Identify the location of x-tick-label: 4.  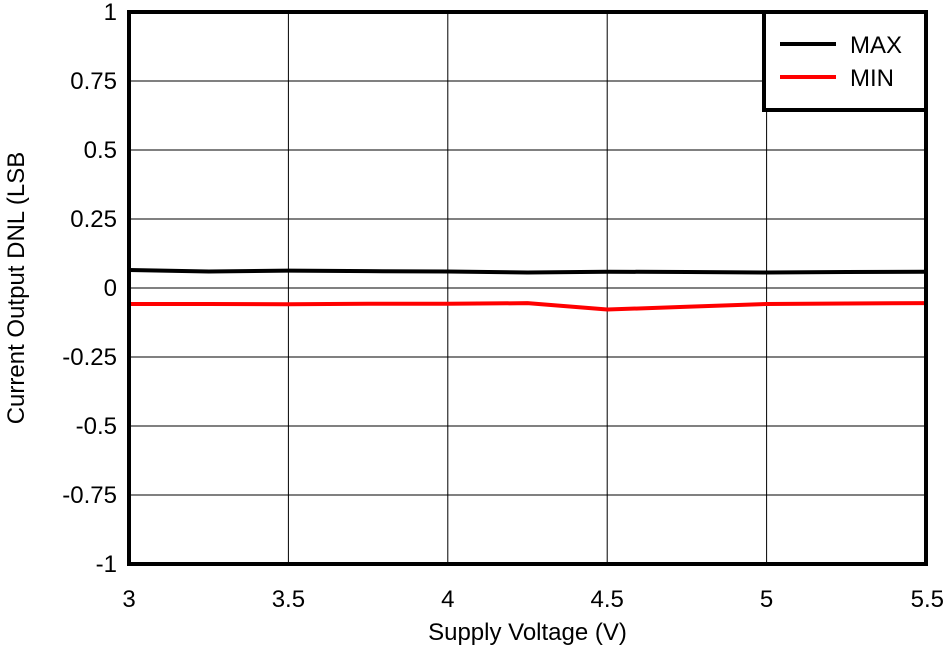
(447, 599).